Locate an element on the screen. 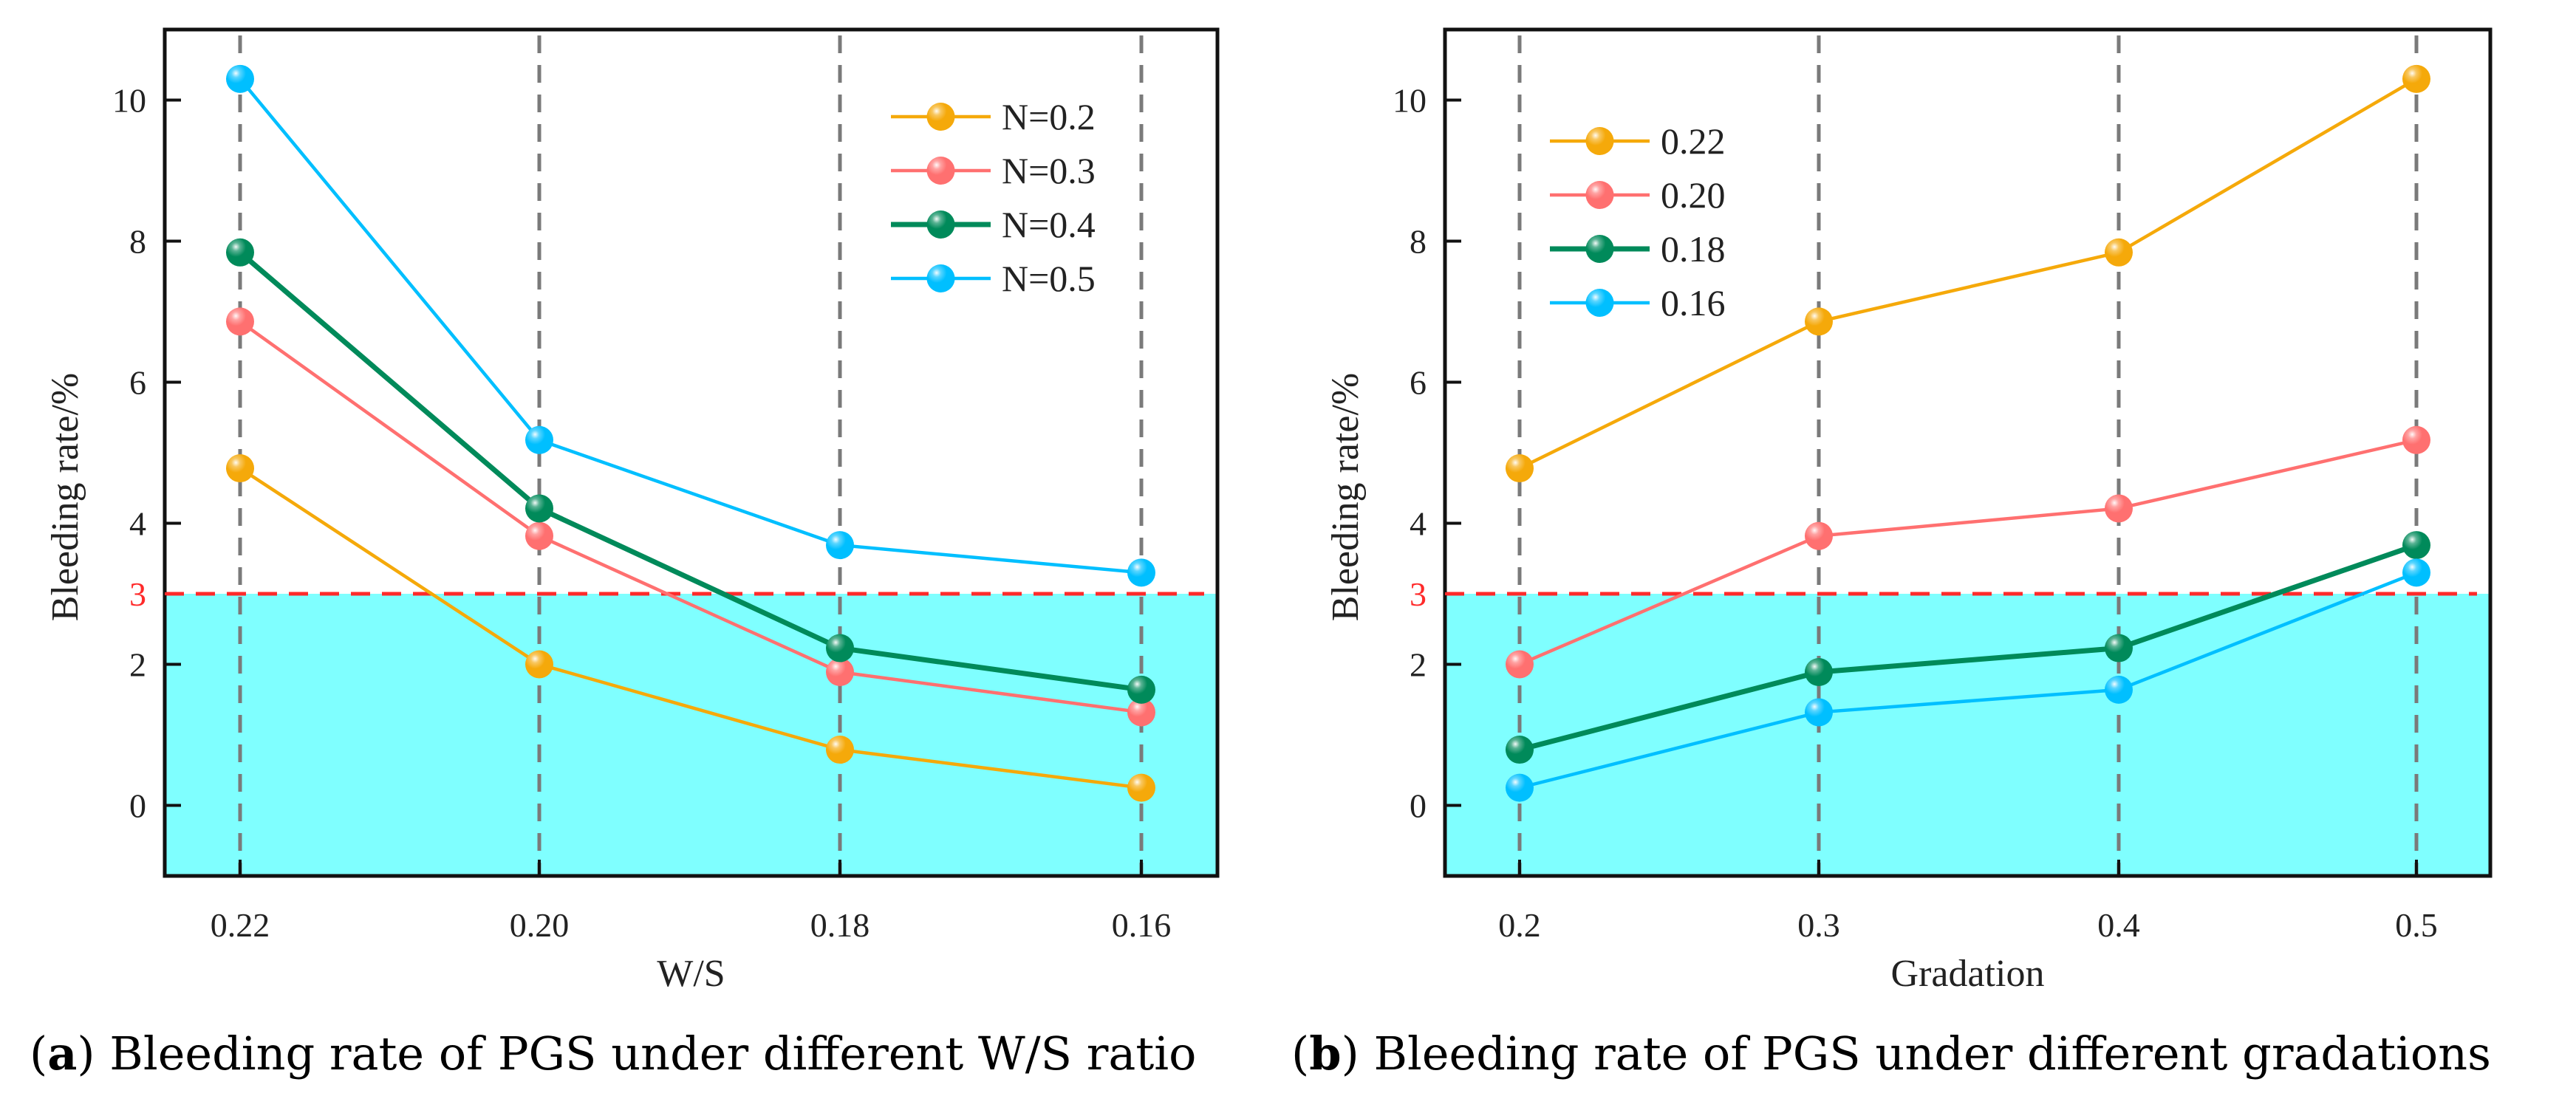  legend-label: N=0.4 is located at coordinates (1049, 224).